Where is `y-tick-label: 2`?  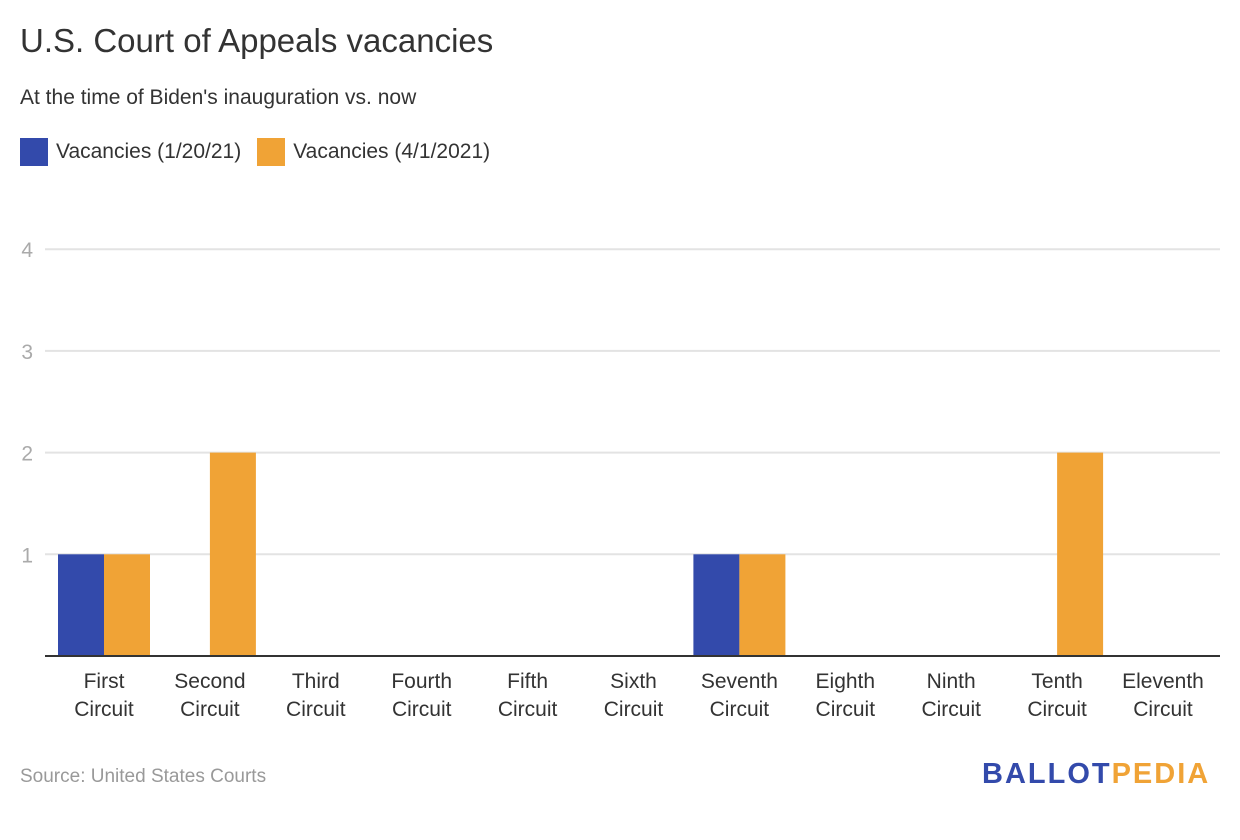 y-tick-label: 2 is located at coordinates (27, 454).